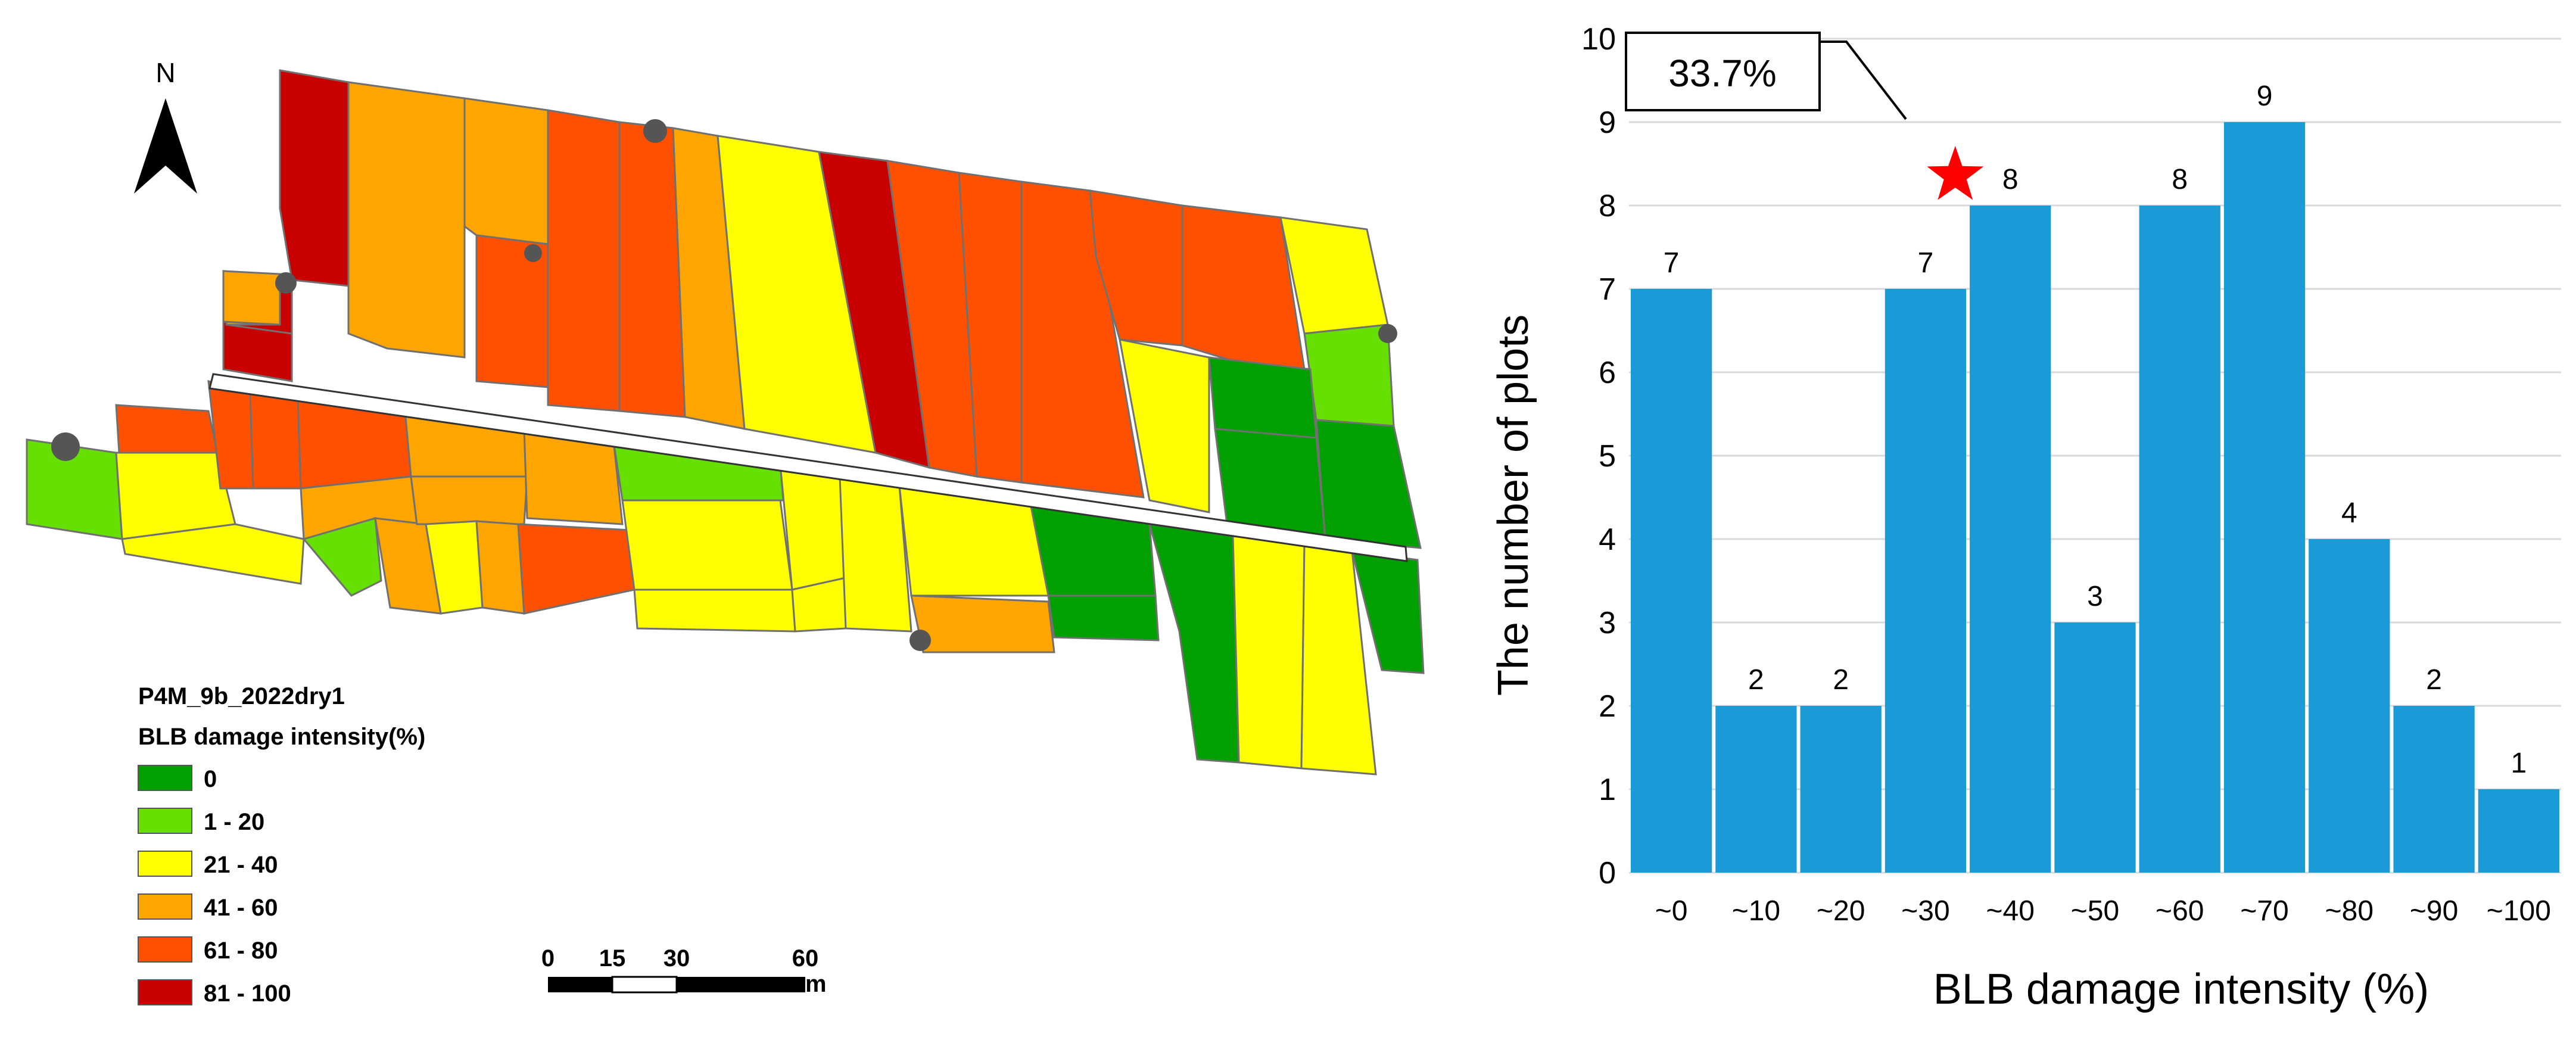 The image size is (2576, 1040). Describe the element at coordinates (806, 958) in the screenshot. I see `scale-tick-label: 60` at that location.